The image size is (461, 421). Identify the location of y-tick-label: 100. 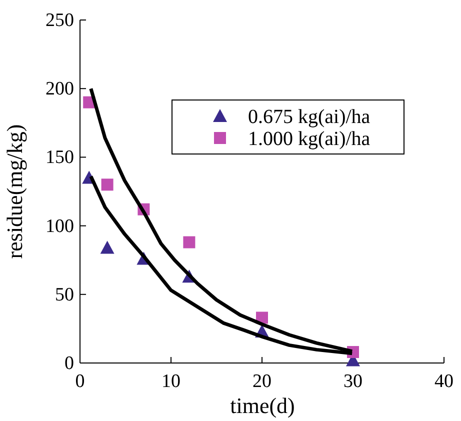
(60, 226).